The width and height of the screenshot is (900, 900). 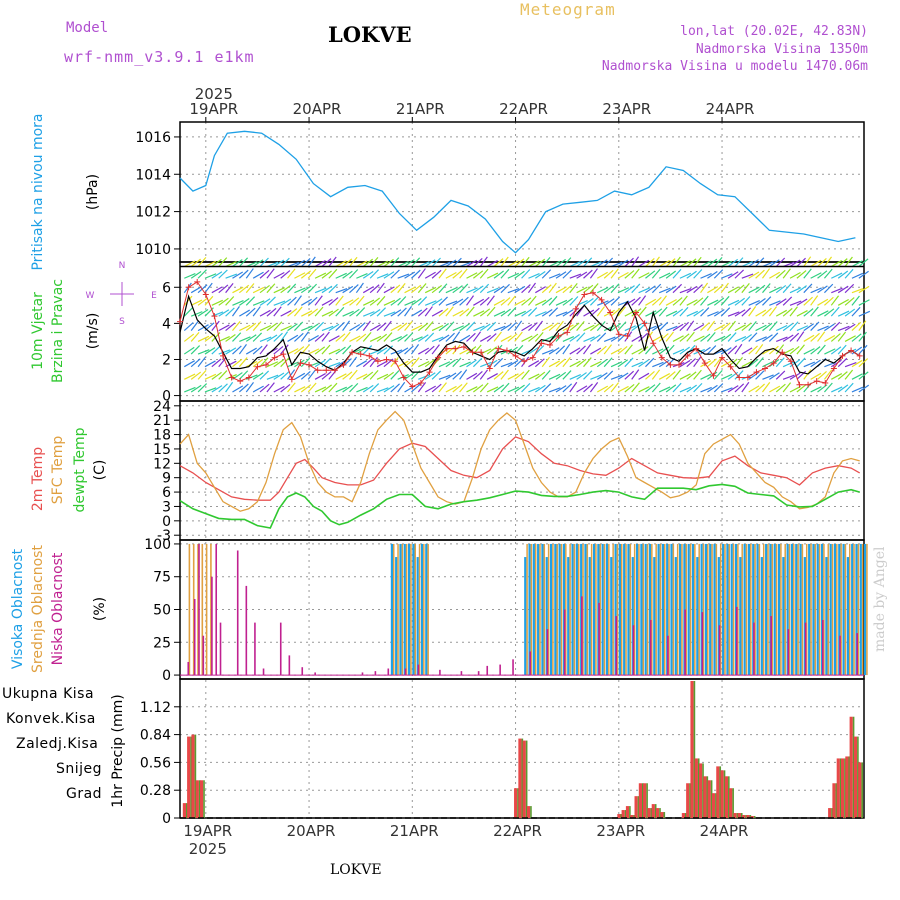 What do you see at coordinates (162, 421) in the screenshot?
I see `temp-tick-label: 21` at bounding box center [162, 421].